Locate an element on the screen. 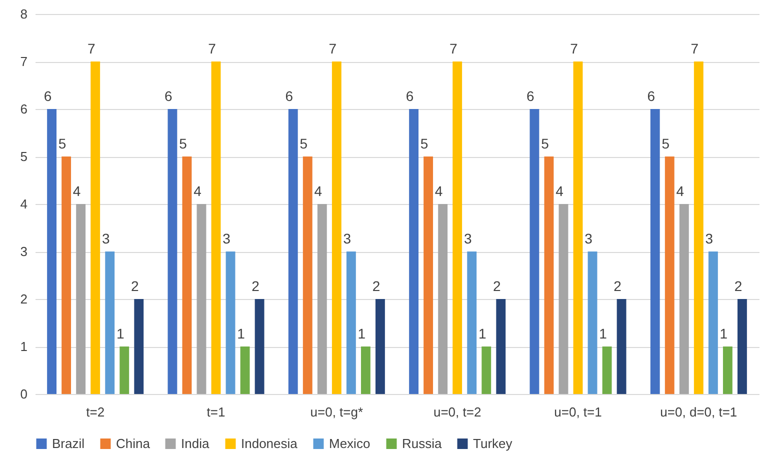 The image size is (771, 459). x-tick-label: u=0, d=0, t=1 is located at coordinates (699, 412).